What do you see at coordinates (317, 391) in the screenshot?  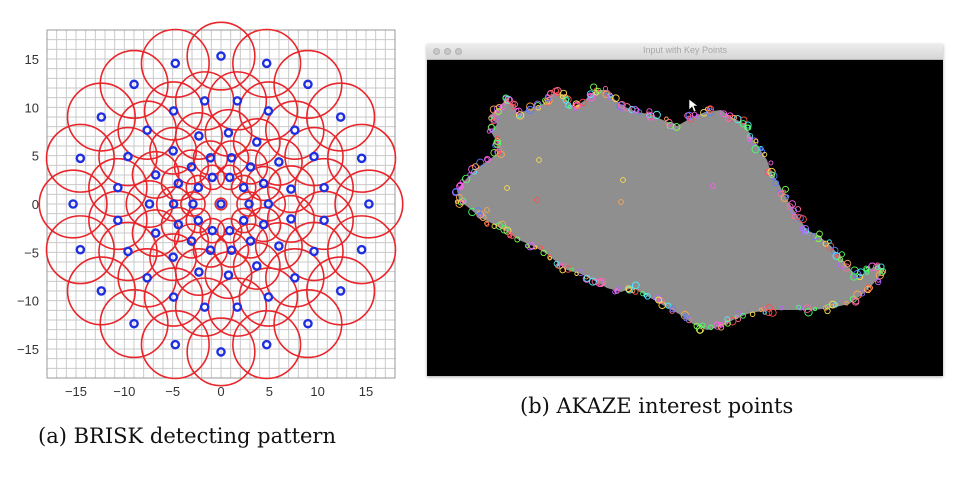 I see `x-tick-label: 10` at bounding box center [317, 391].